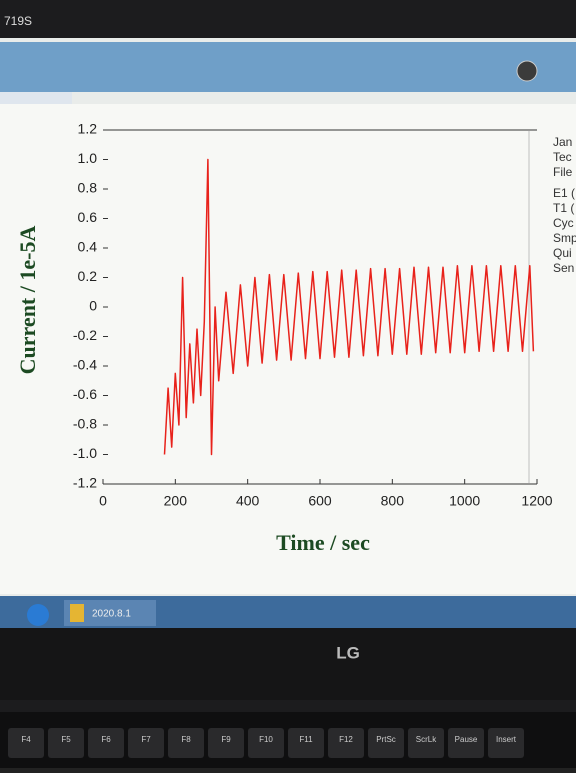 The image size is (576, 773). What do you see at coordinates (111, 614) in the screenshot?
I see `taskbar-label: 2020.8.1` at bounding box center [111, 614].